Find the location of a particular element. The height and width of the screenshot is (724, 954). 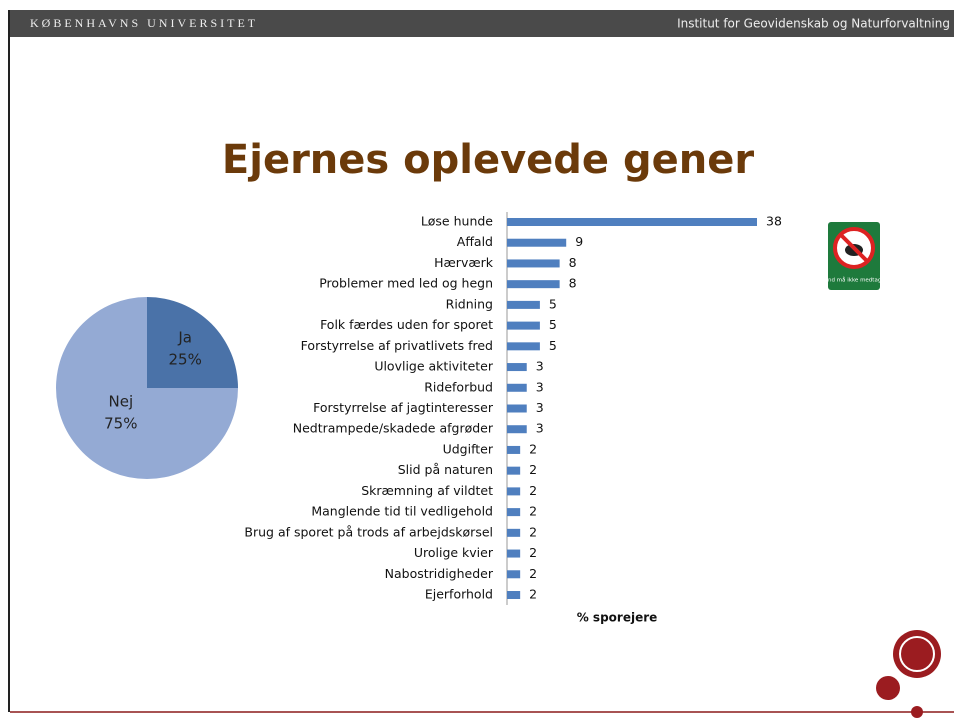

category-label: Urolige kvier is located at coordinates (454, 552).